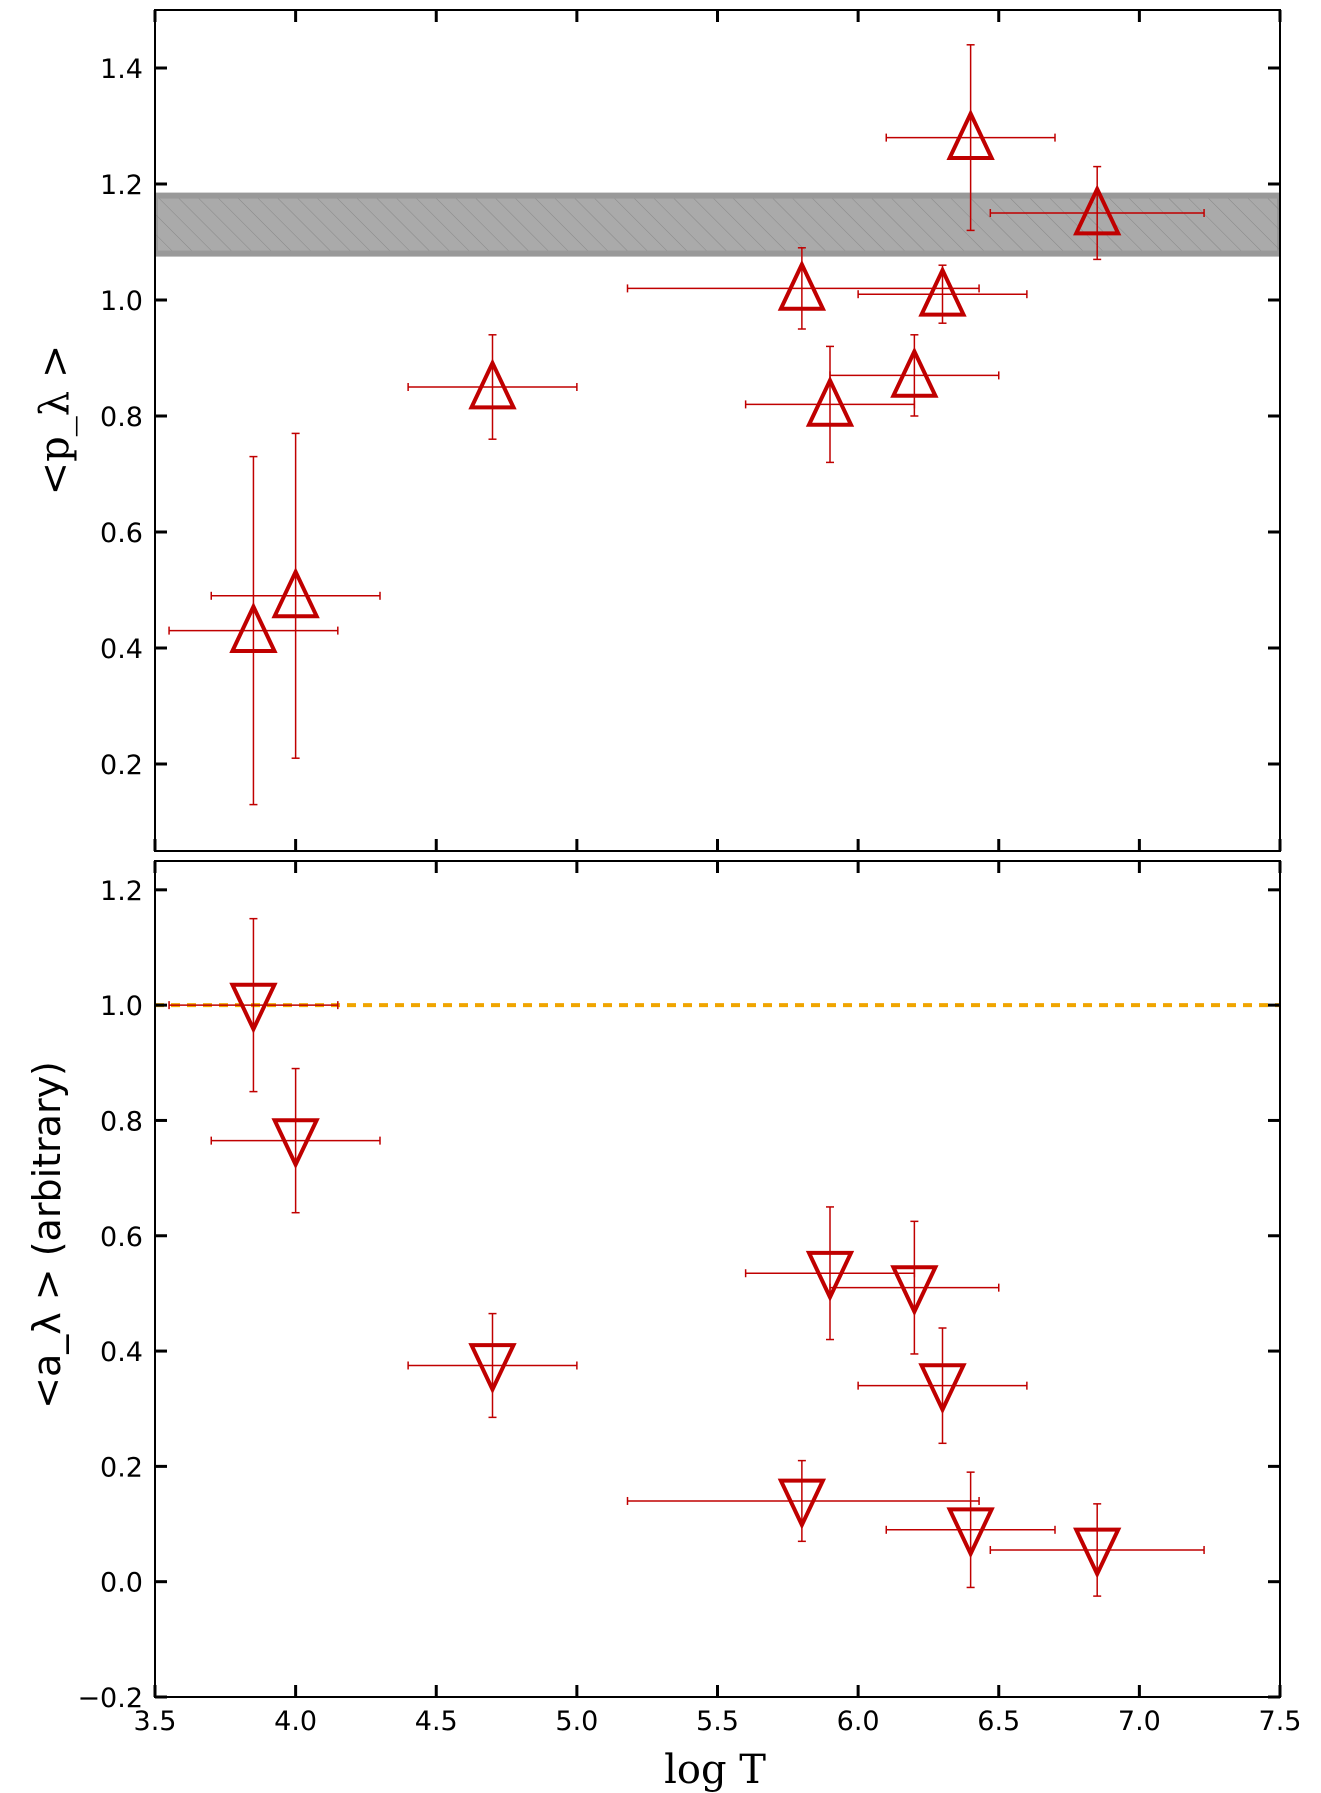 Image resolution: width=1321 pixels, height=1793 pixels. What do you see at coordinates (436, 1721) in the screenshot?
I see `x-tick-label: 4.5` at bounding box center [436, 1721].